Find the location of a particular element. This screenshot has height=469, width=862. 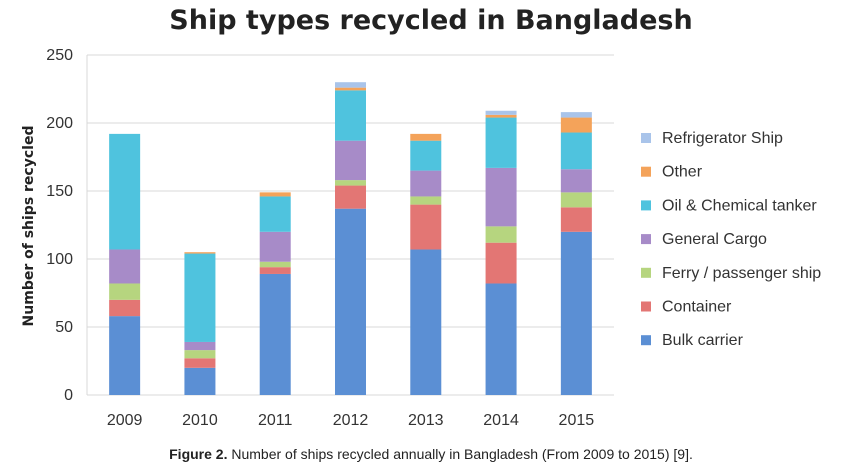

bar-segment-oil-chemical-tanker-2011 is located at coordinates (275, 214).